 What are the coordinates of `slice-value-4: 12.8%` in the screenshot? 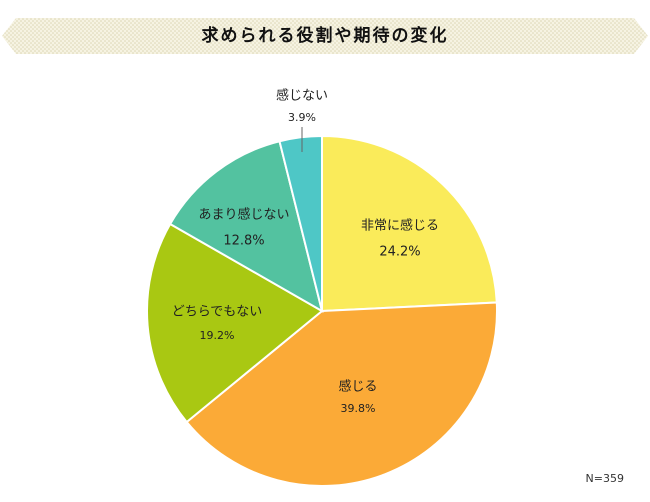 It's located at (243, 241).